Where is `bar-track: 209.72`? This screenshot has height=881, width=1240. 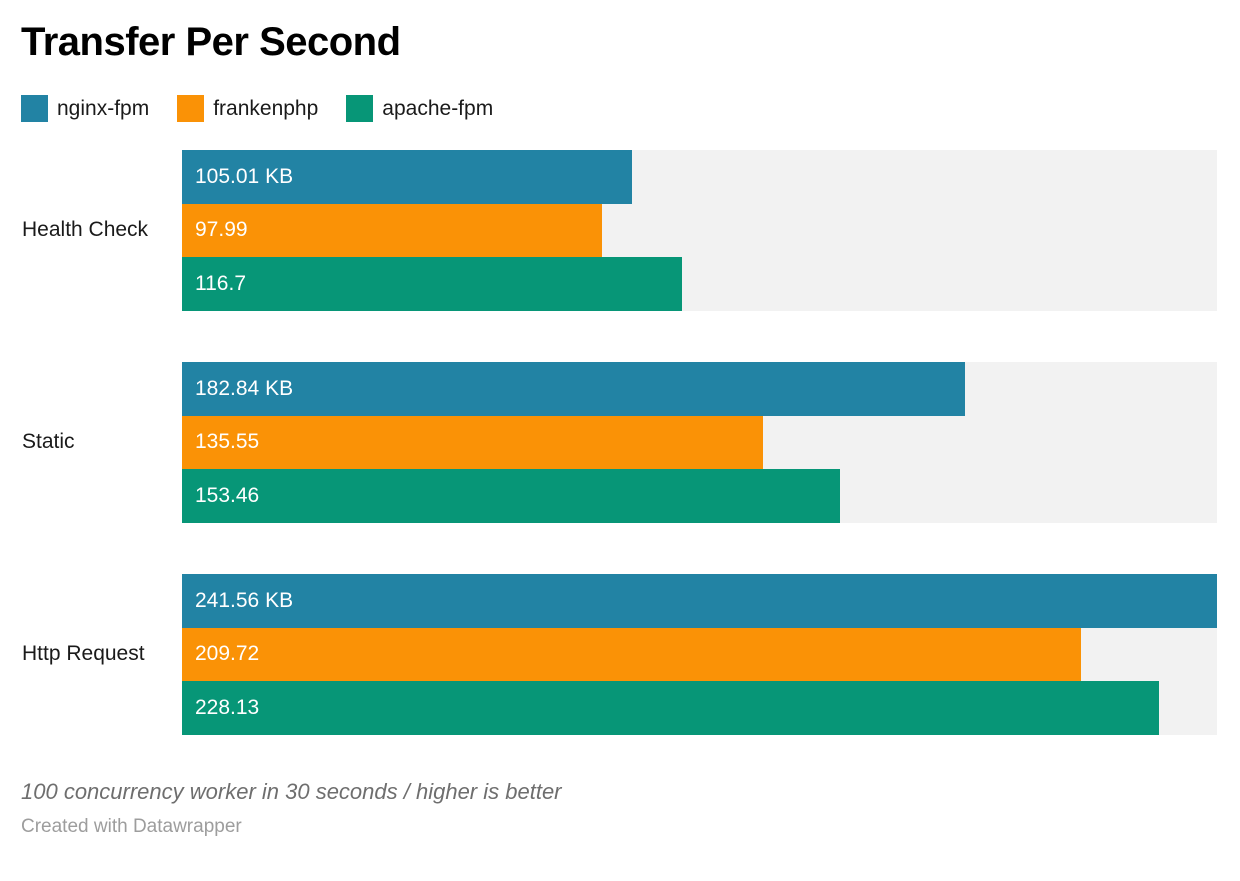
bar-track: 209.72 is located at coordinates (699, 654).